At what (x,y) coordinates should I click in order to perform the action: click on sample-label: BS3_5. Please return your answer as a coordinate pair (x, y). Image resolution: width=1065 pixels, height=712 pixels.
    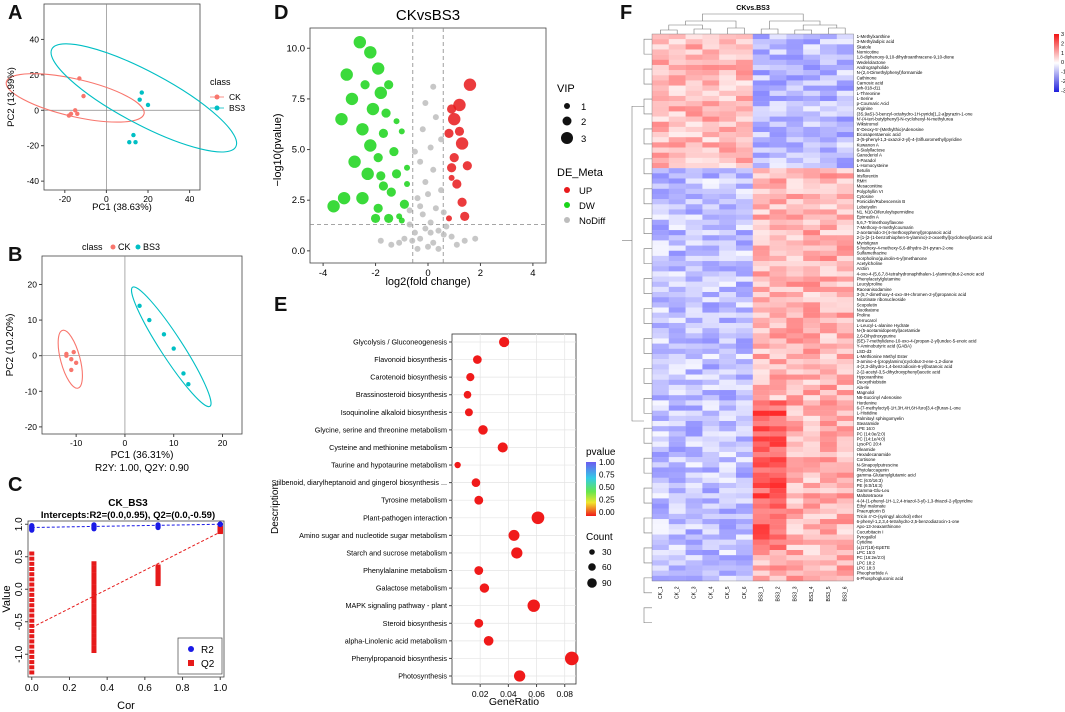
    Looking at the image, I should click on (829, 593).